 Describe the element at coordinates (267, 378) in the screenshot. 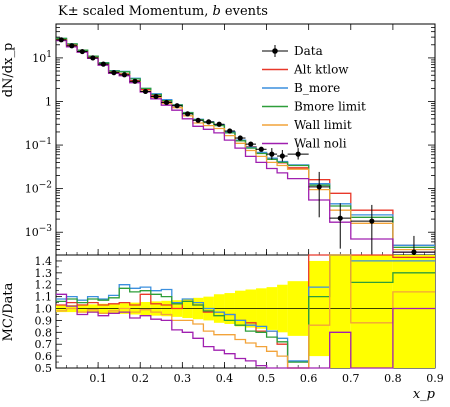

I see `x-tick-label: 0.5` at that location.